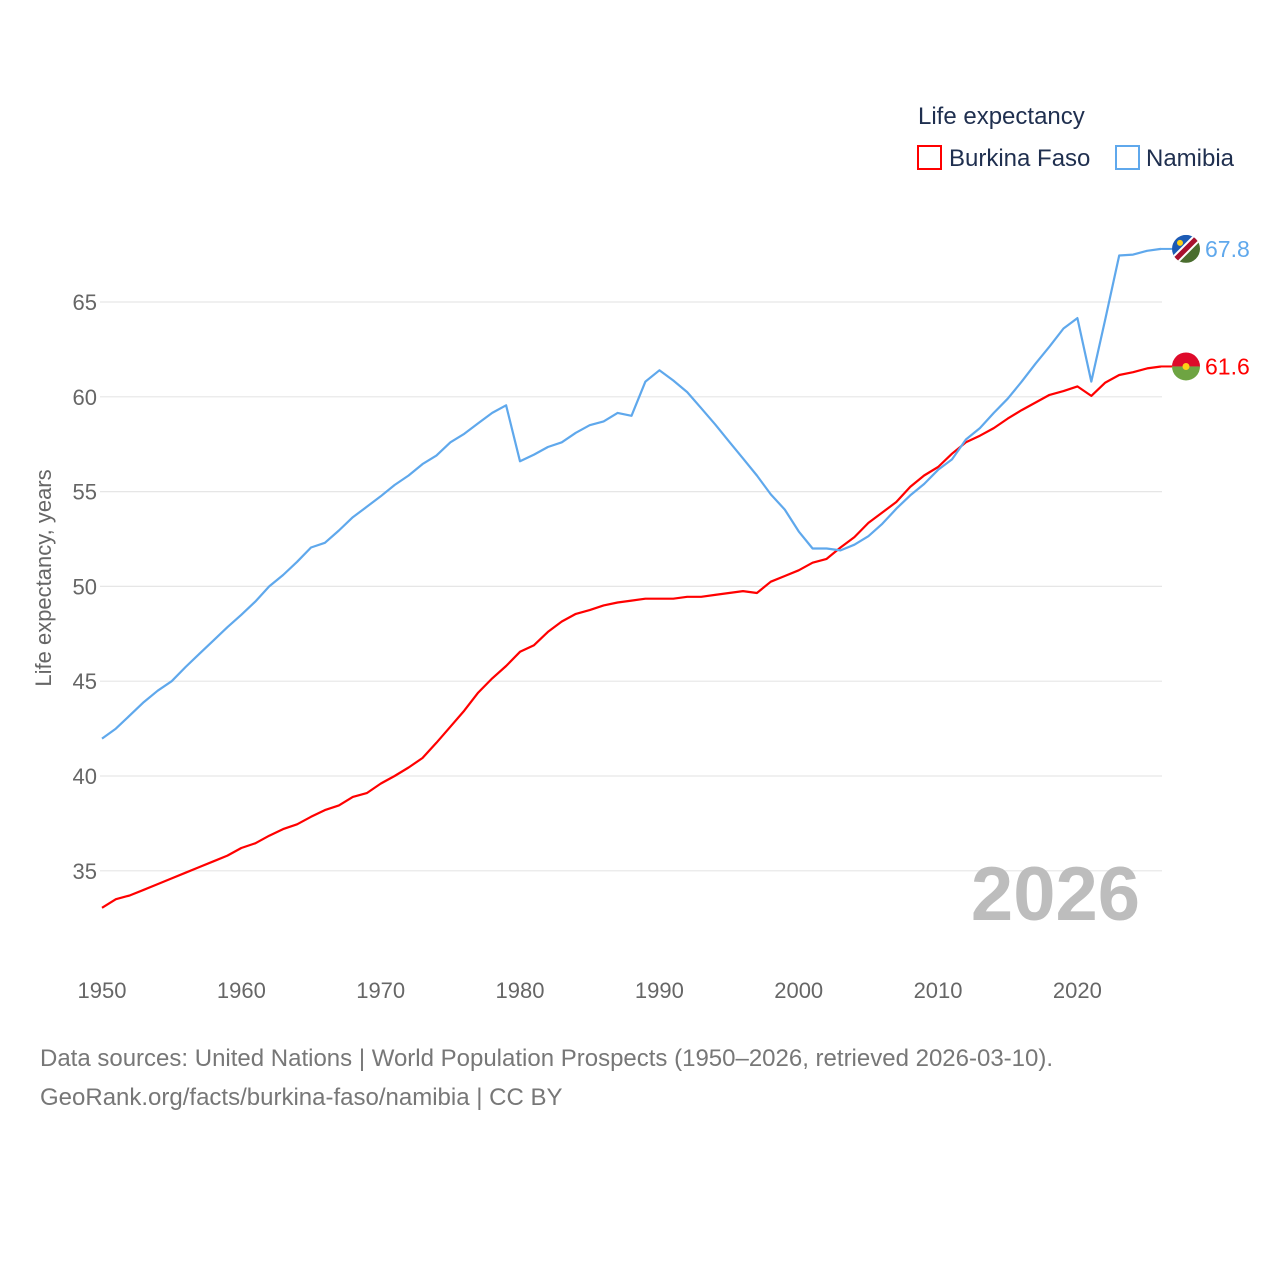 The width and height of the screenshot is (1280, 1280). Describe the element at coordinates (1227, 249) in the screenshot. I see `end-value-label: 67.8` at that location.